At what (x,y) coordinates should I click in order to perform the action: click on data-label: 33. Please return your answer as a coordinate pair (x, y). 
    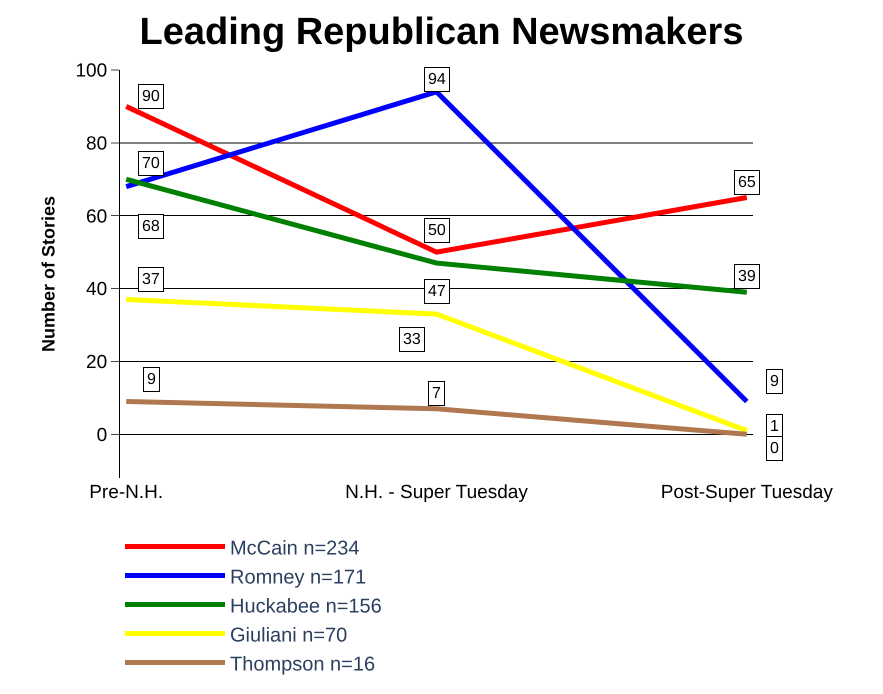
    Looking at the image, I should click on (412, 339).